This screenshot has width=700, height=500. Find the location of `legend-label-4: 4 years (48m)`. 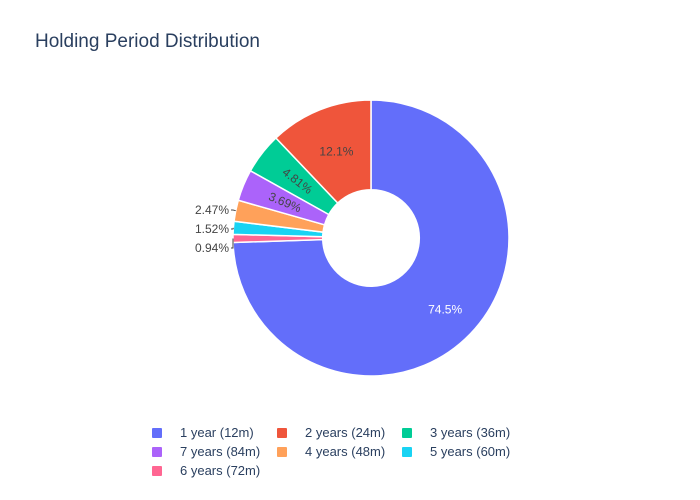

legend-label-4: 4 years (48m) is located at coordinates (345, 451).